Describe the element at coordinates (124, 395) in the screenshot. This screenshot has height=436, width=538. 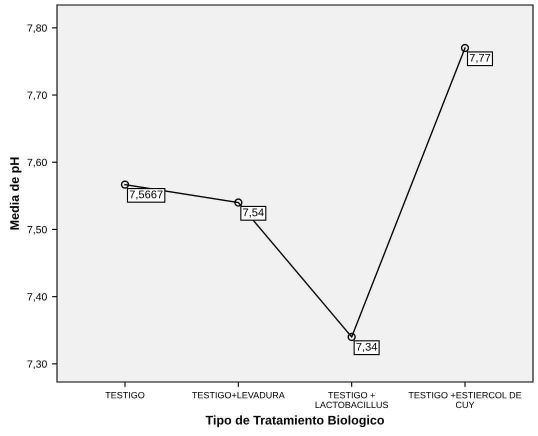
I see `x-tick-label: TESTIGO` at that location.